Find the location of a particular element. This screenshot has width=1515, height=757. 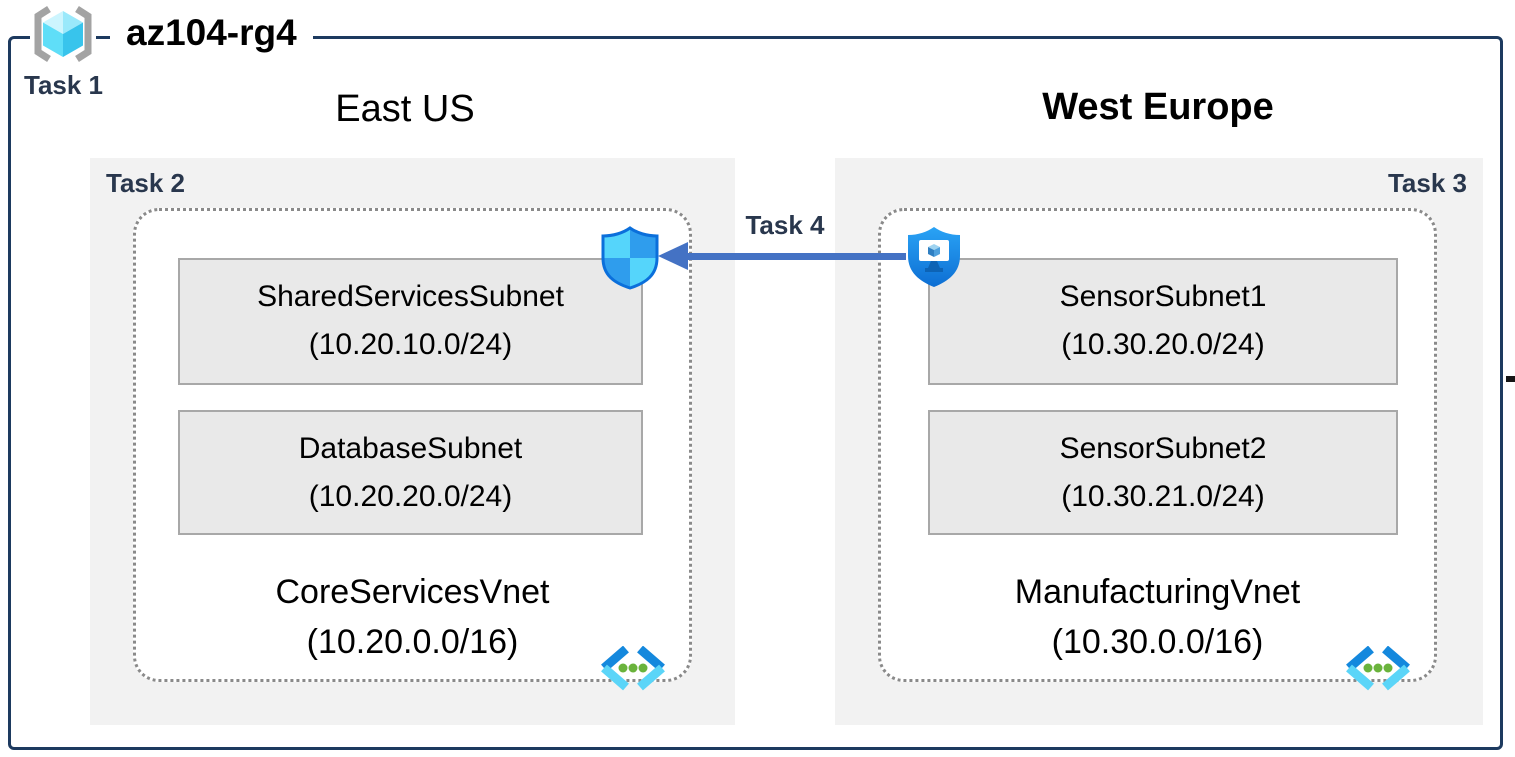

task-1-label: Task 1 is located at coordinates (64, 85).